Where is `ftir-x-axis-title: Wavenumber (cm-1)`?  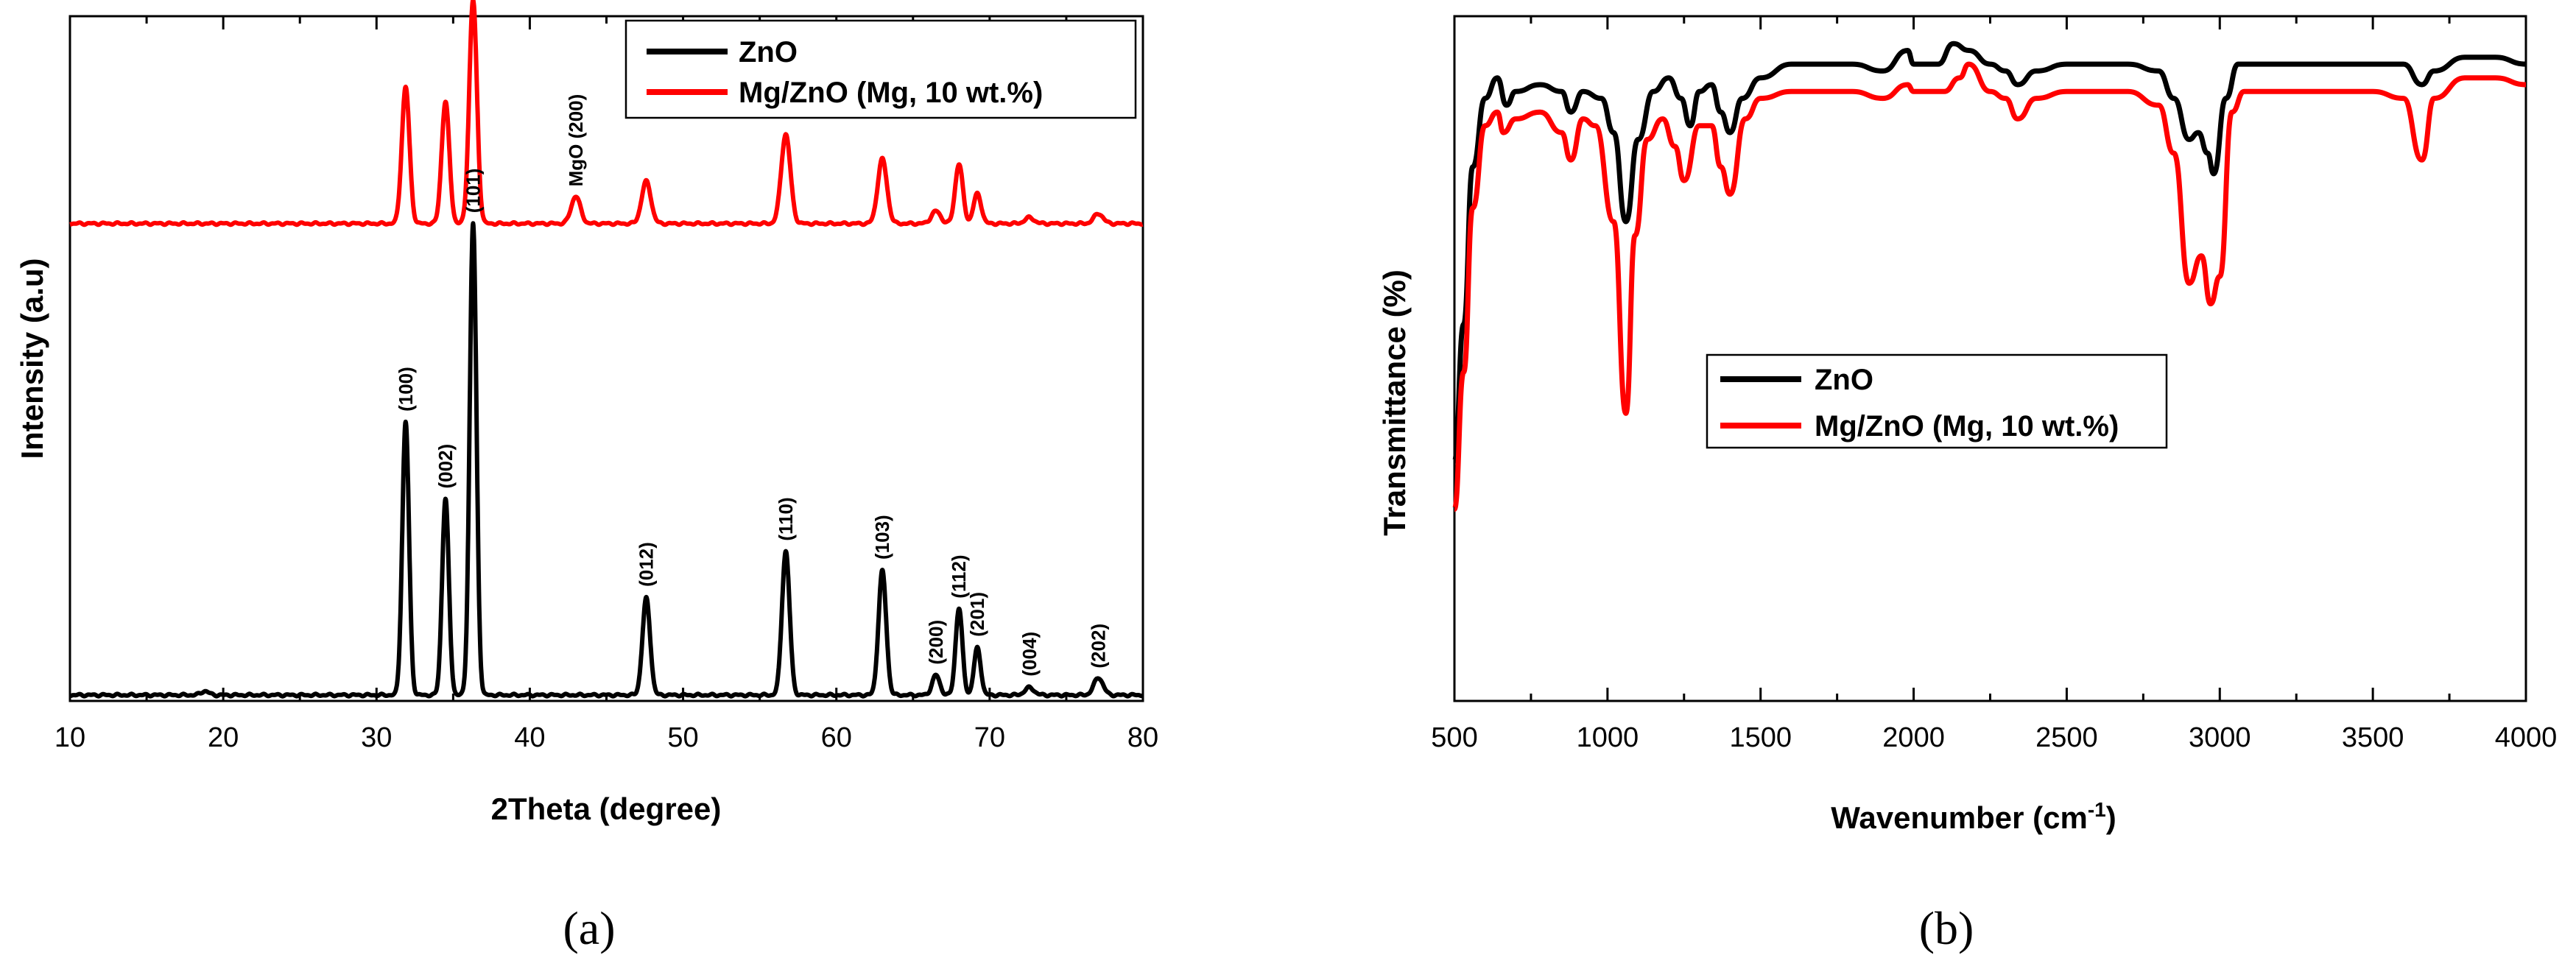 ftir-x-axis-title: Wavenumber (cm-1) is located at coordinates (1973, 816).